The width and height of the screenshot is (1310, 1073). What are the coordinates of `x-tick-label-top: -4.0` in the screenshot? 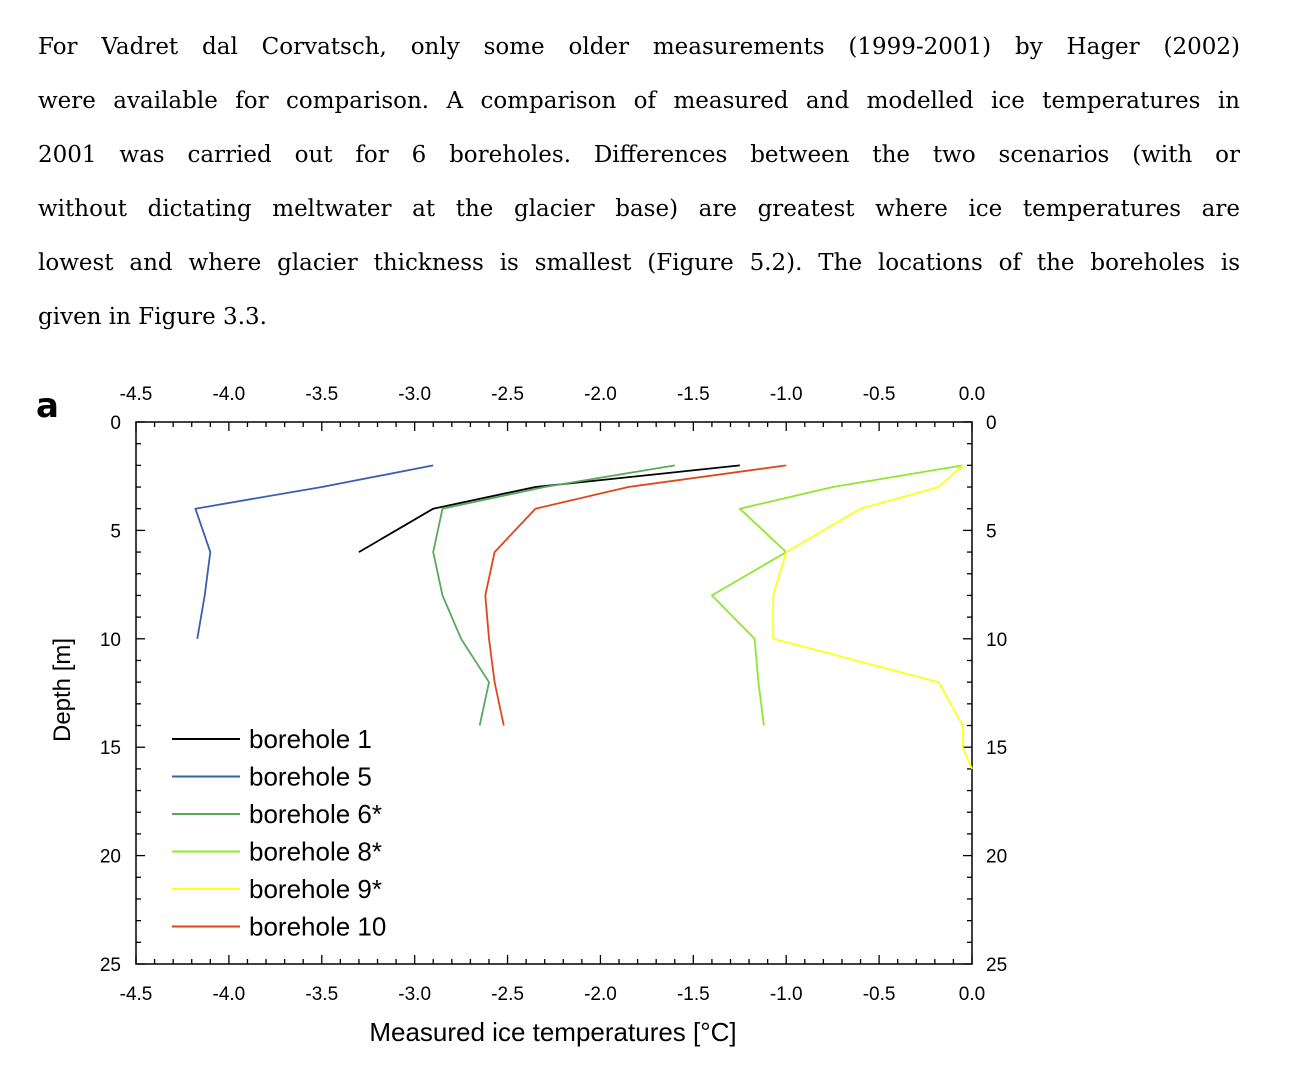 It's located at (229, 394).